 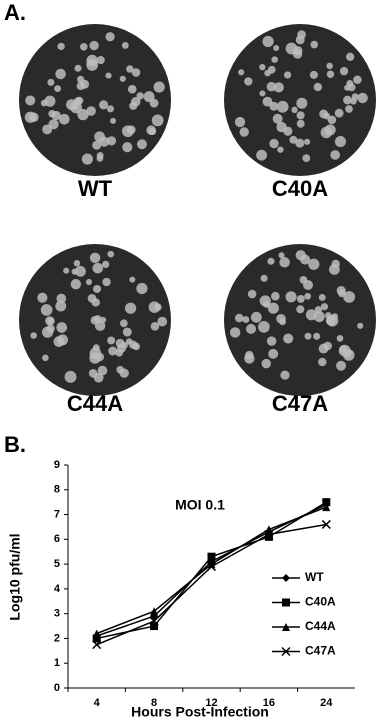 What do you see at coordinates (57, 514) in the screenshot?
I see `y-tick-label: 7` at bounding box center [57, 514].